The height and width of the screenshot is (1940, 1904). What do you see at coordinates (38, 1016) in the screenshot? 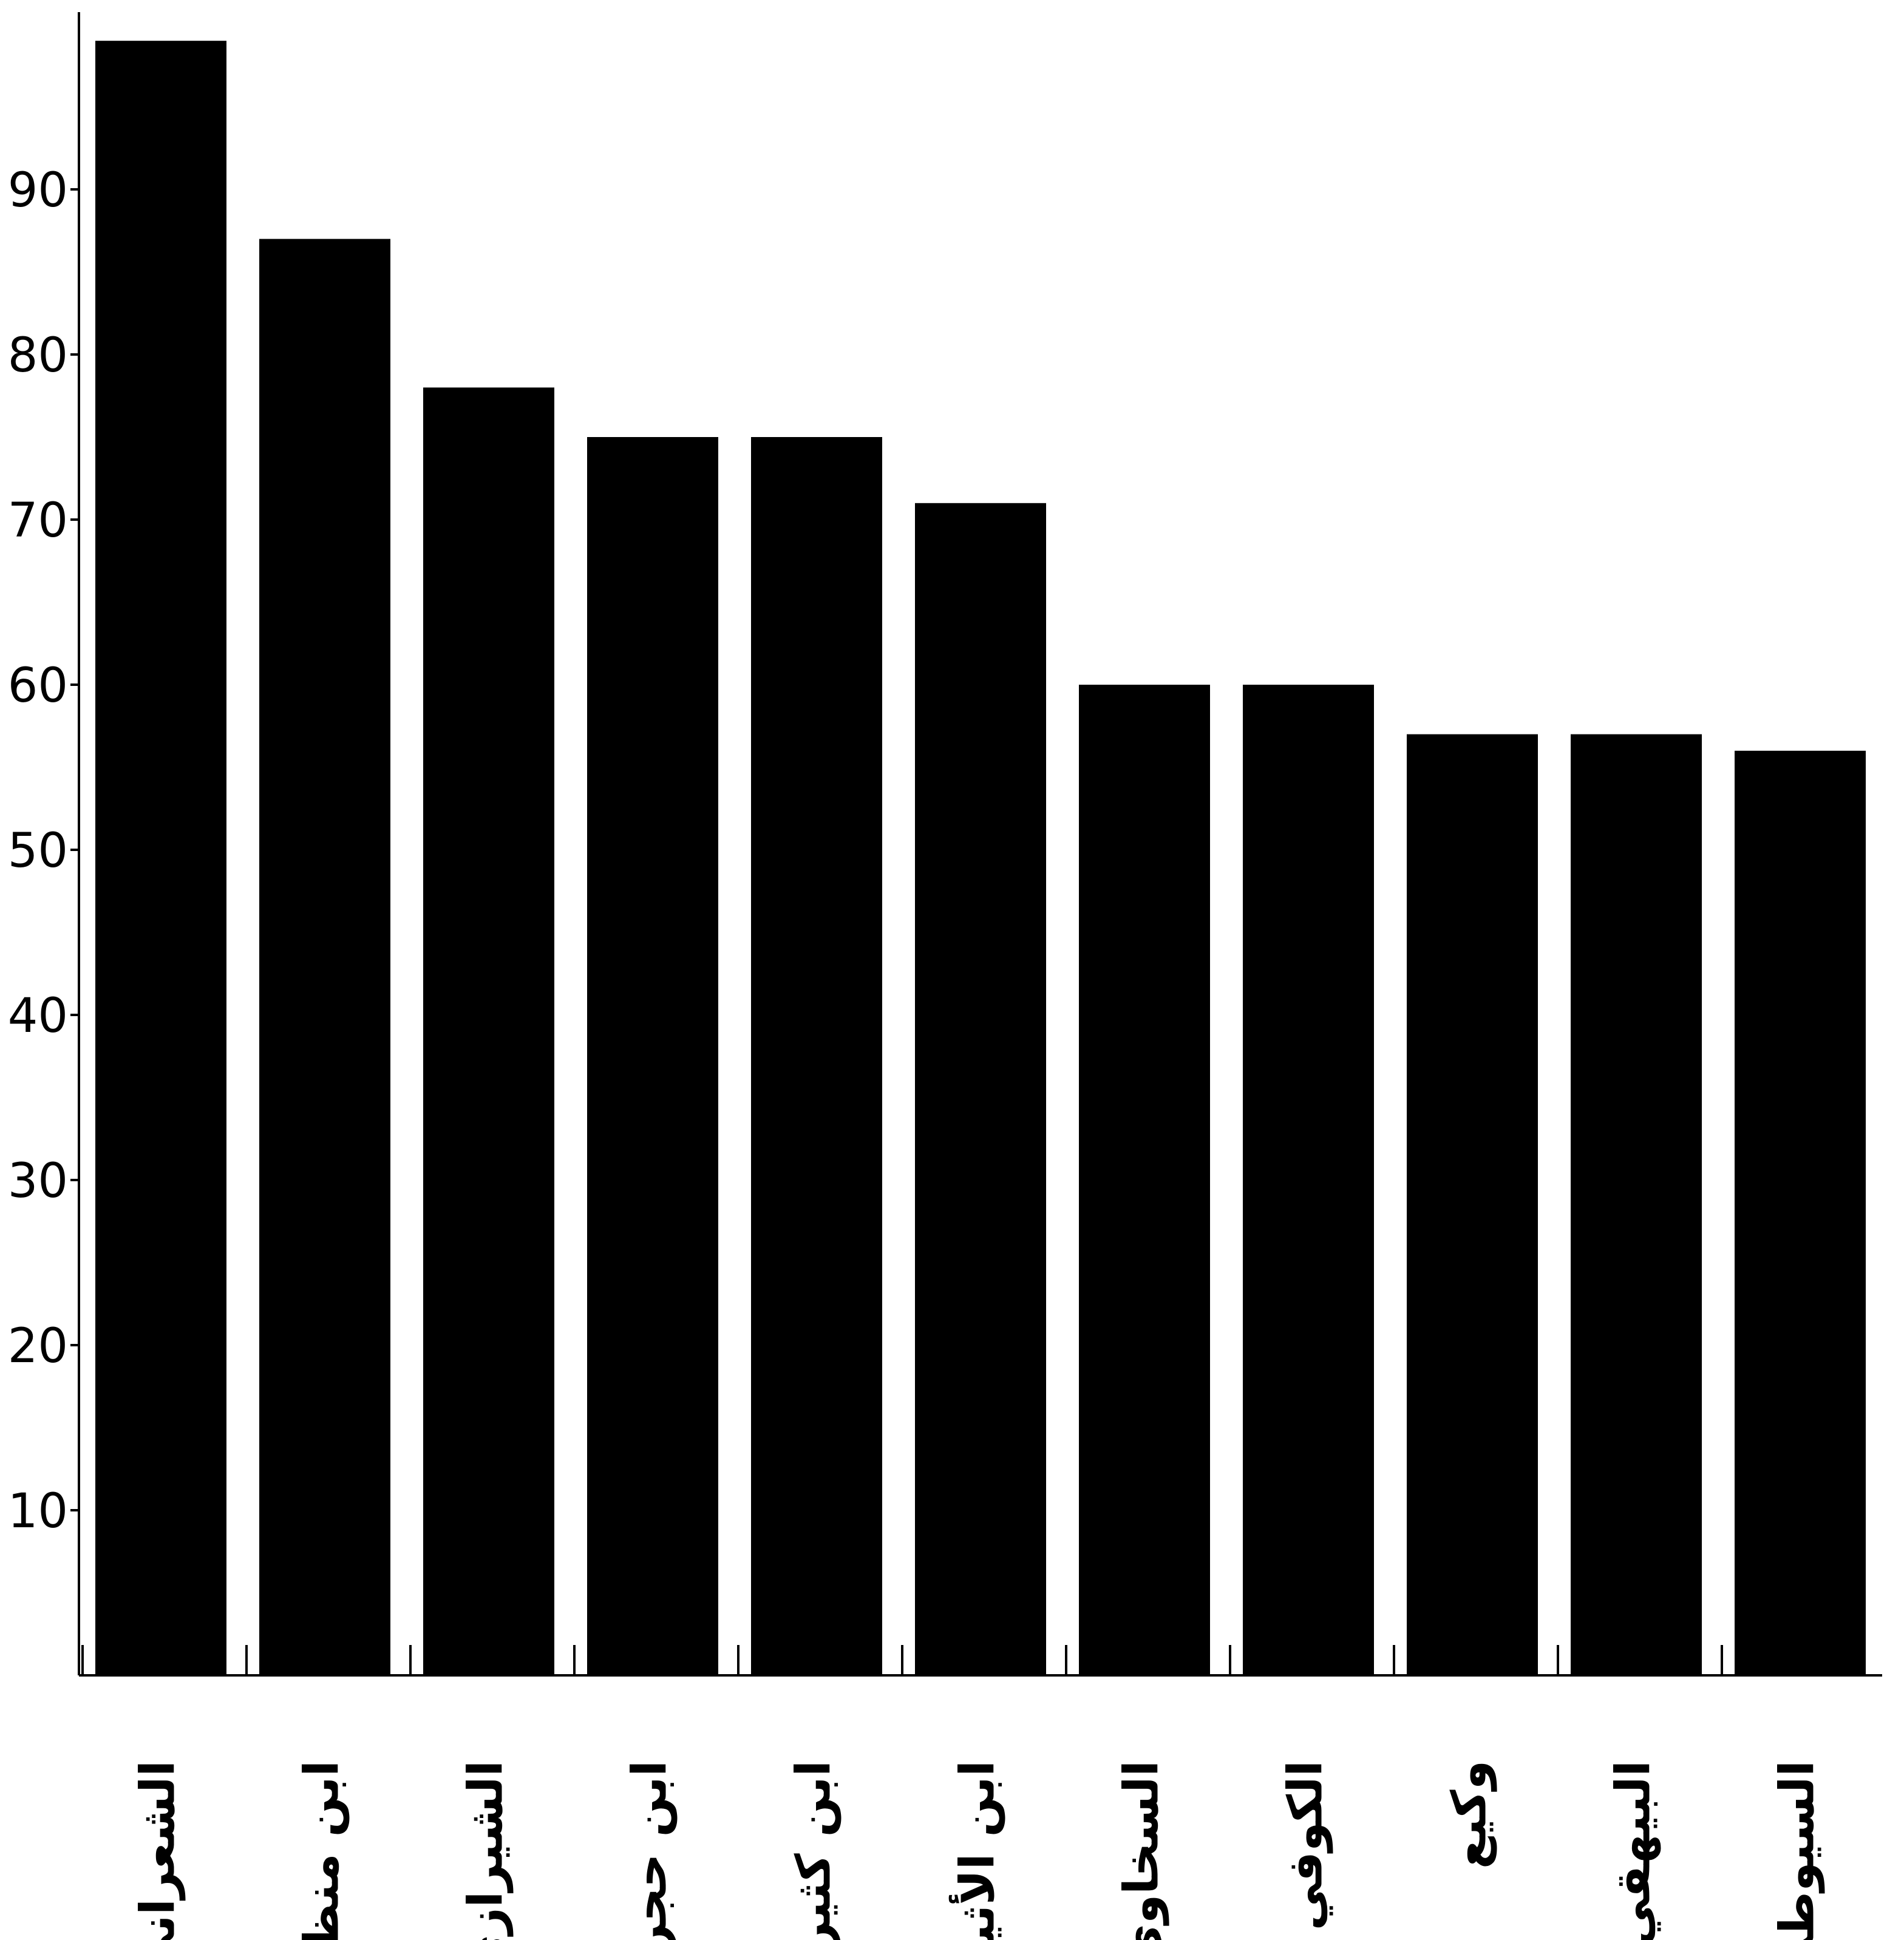
I see `y-tick-label: 40` at bounding box center [38, 1016].